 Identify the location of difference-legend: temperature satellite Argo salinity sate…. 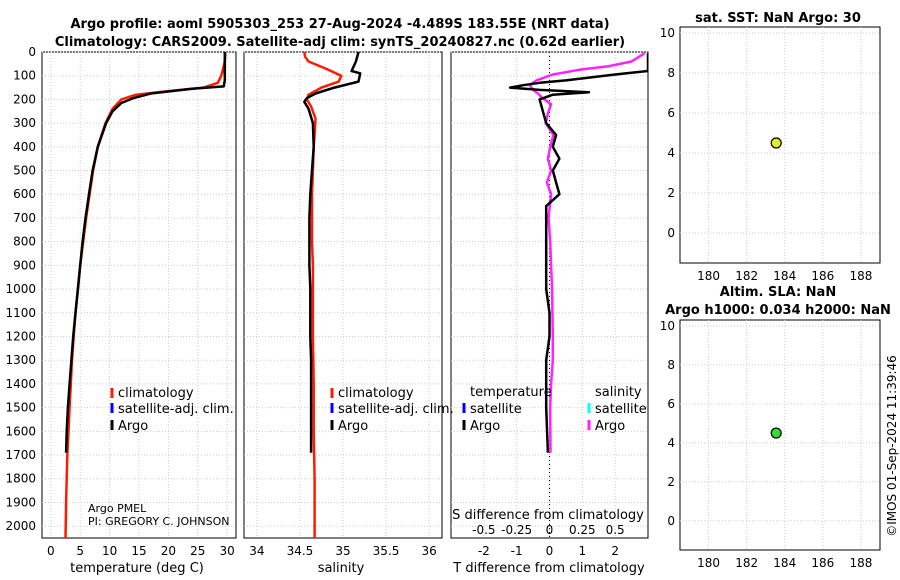
(554, 409).